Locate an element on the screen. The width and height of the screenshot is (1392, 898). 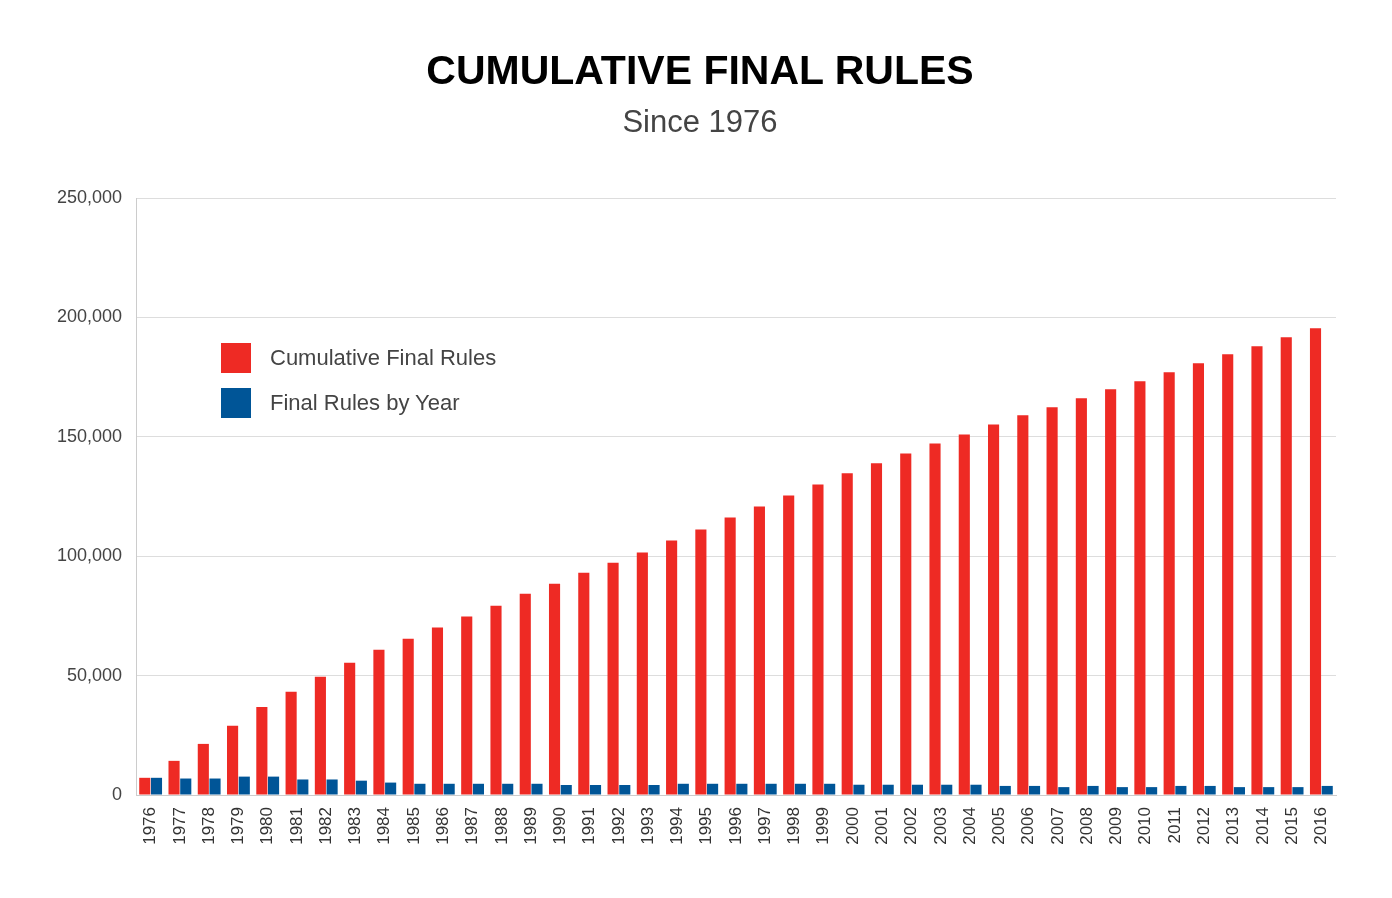
x-tick-label: 2014 is located at coordinates (1262, 826).